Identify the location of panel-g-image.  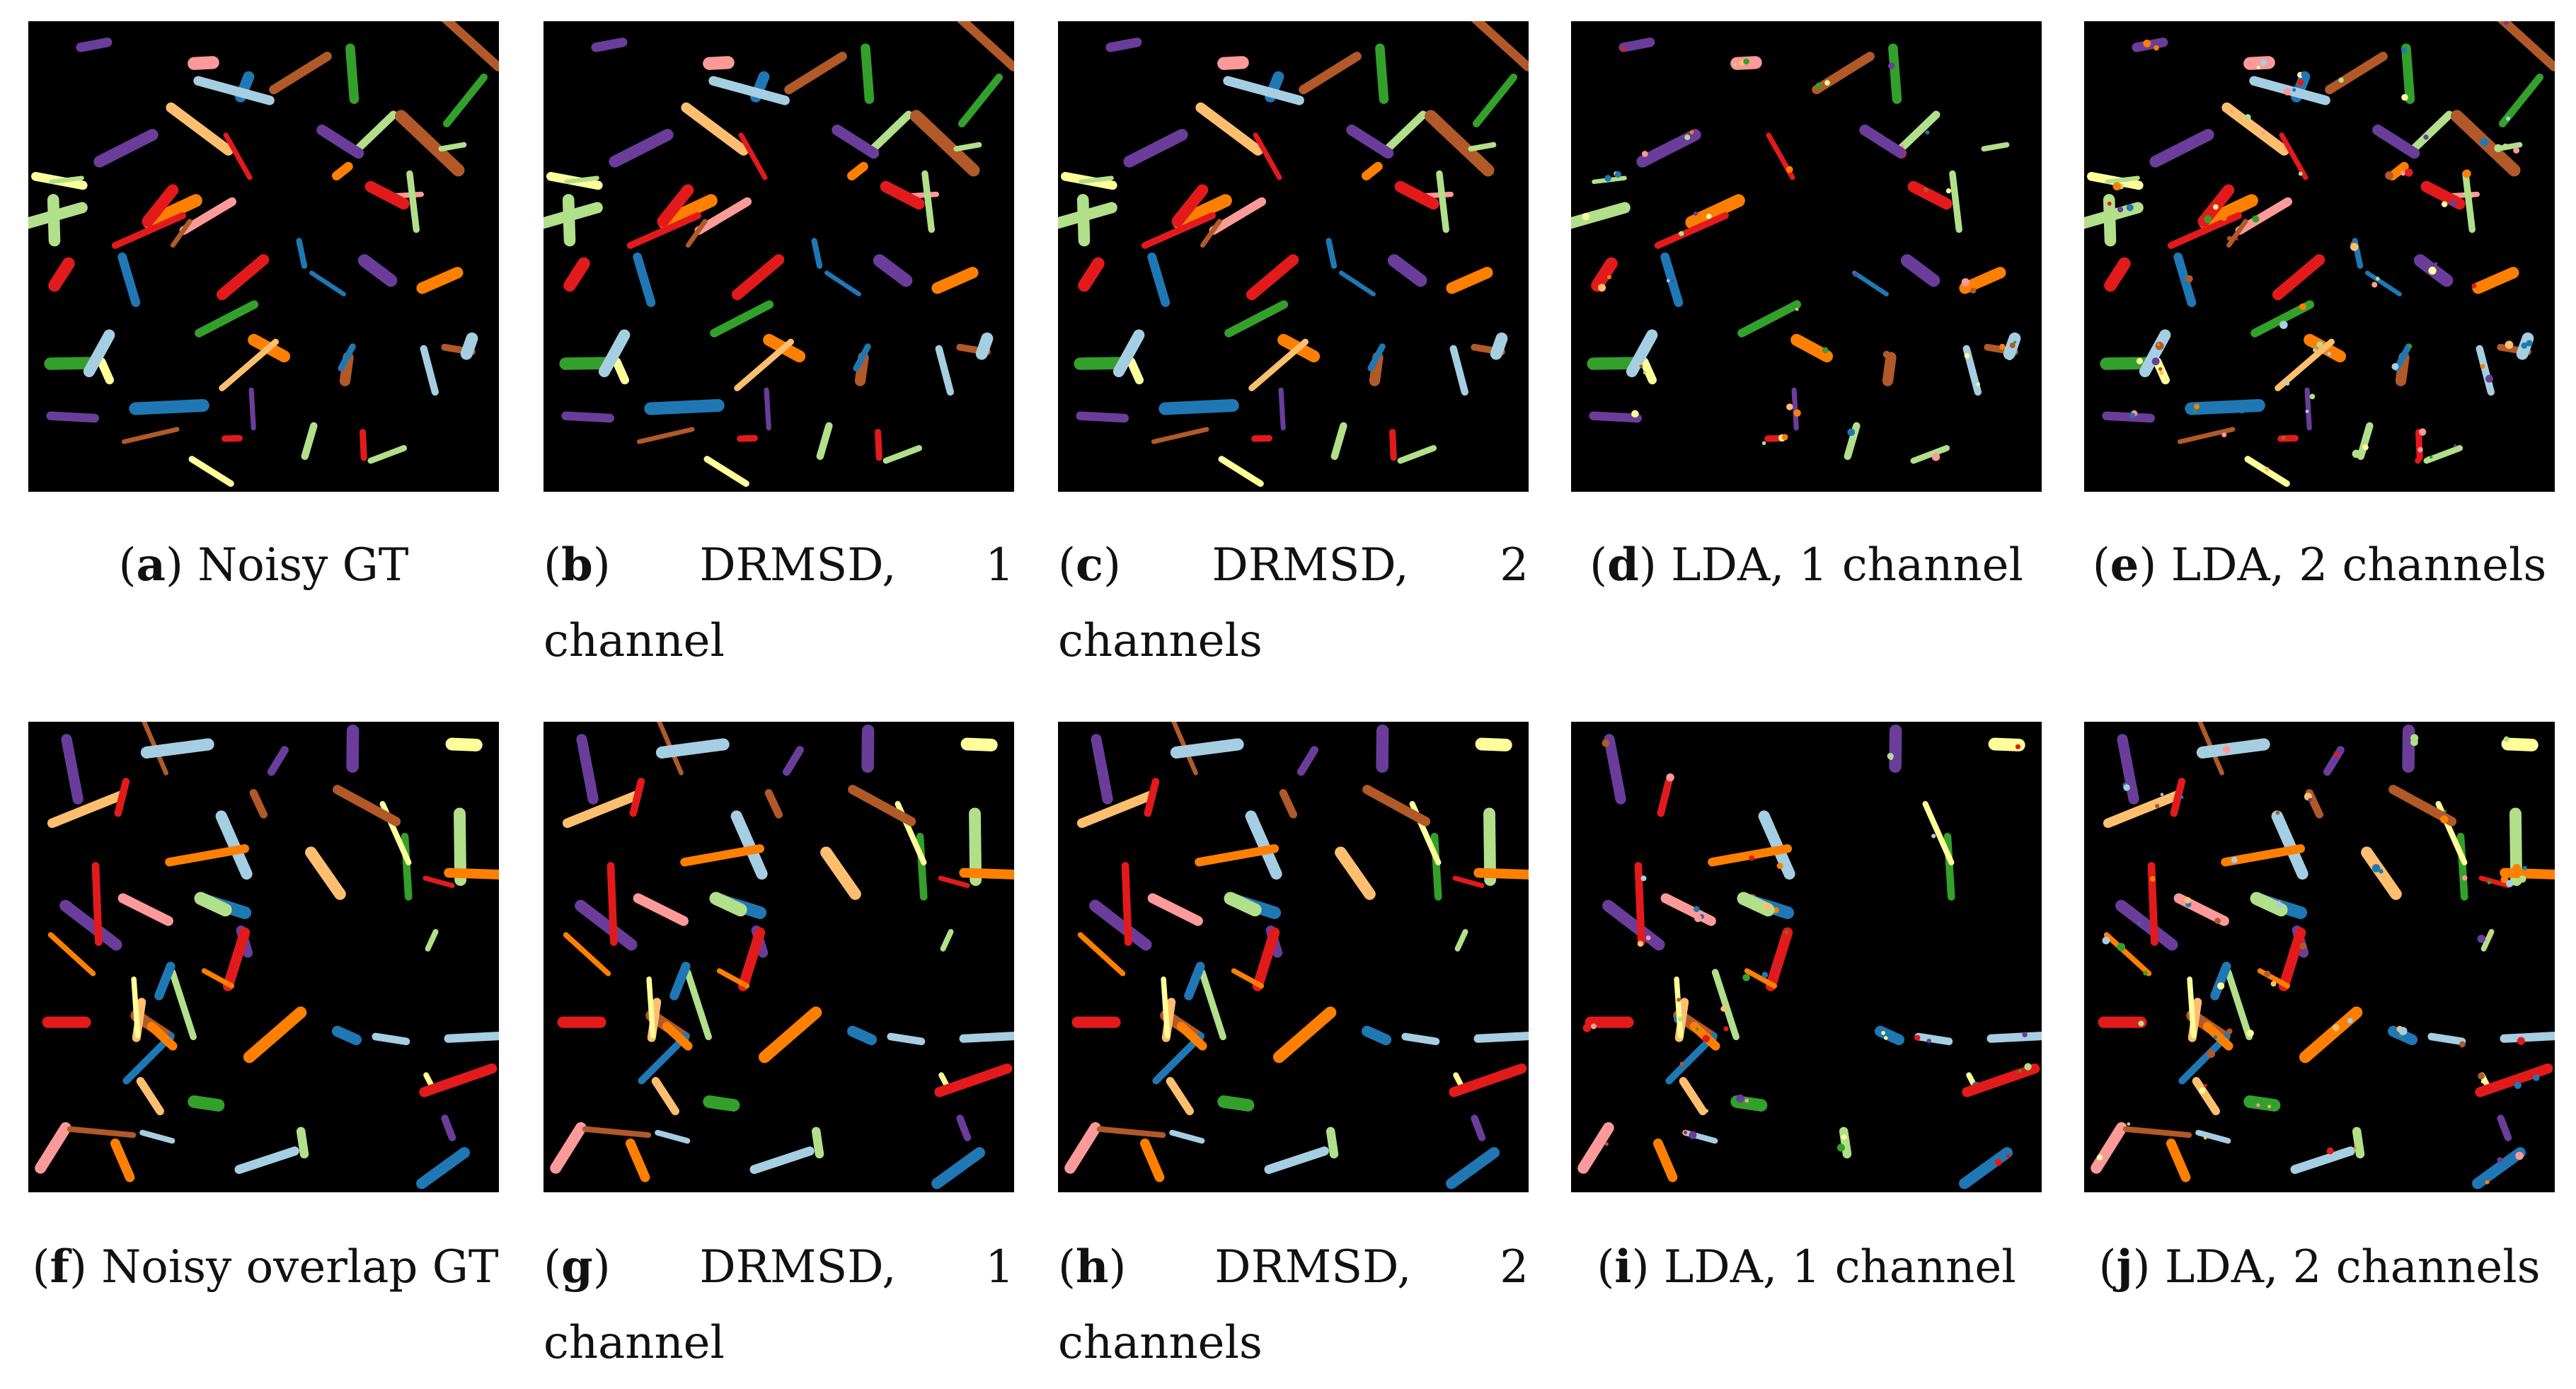
(779, 957).